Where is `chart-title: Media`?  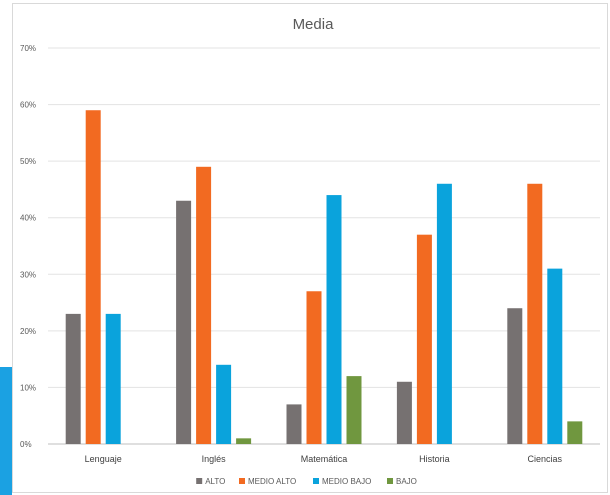 chart-title: Media is located at coordinates (314, 24).